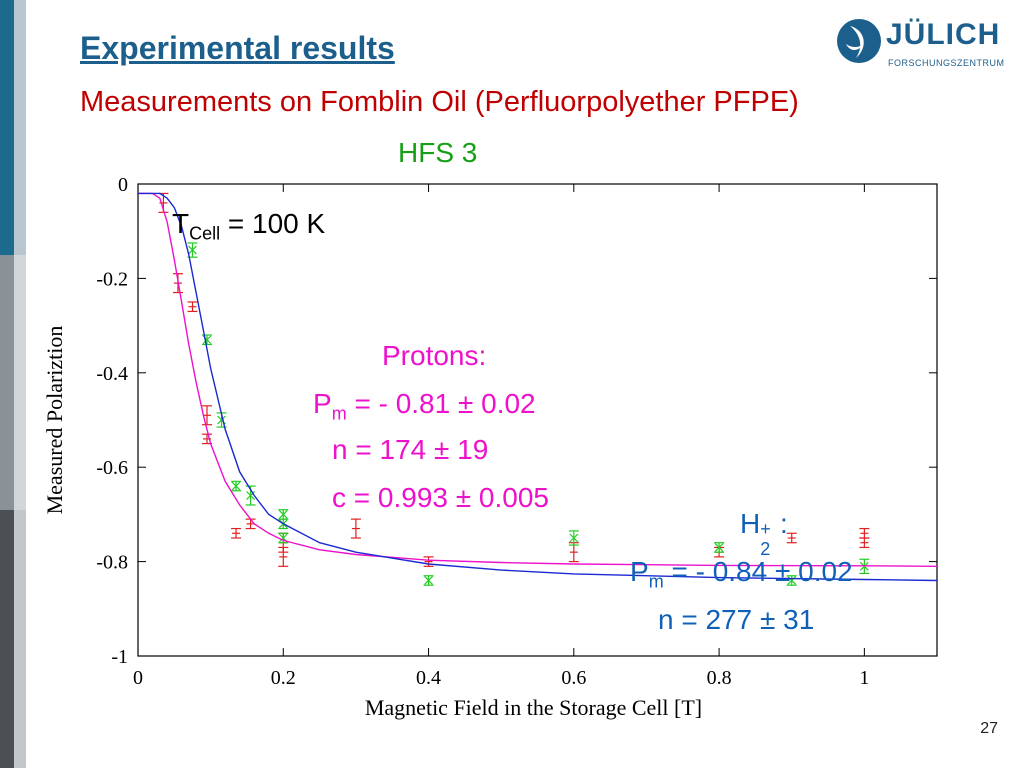 This screenshot has height=768, width=1024. I want to click on x-tick-label: 0.2, so click(283, 678).